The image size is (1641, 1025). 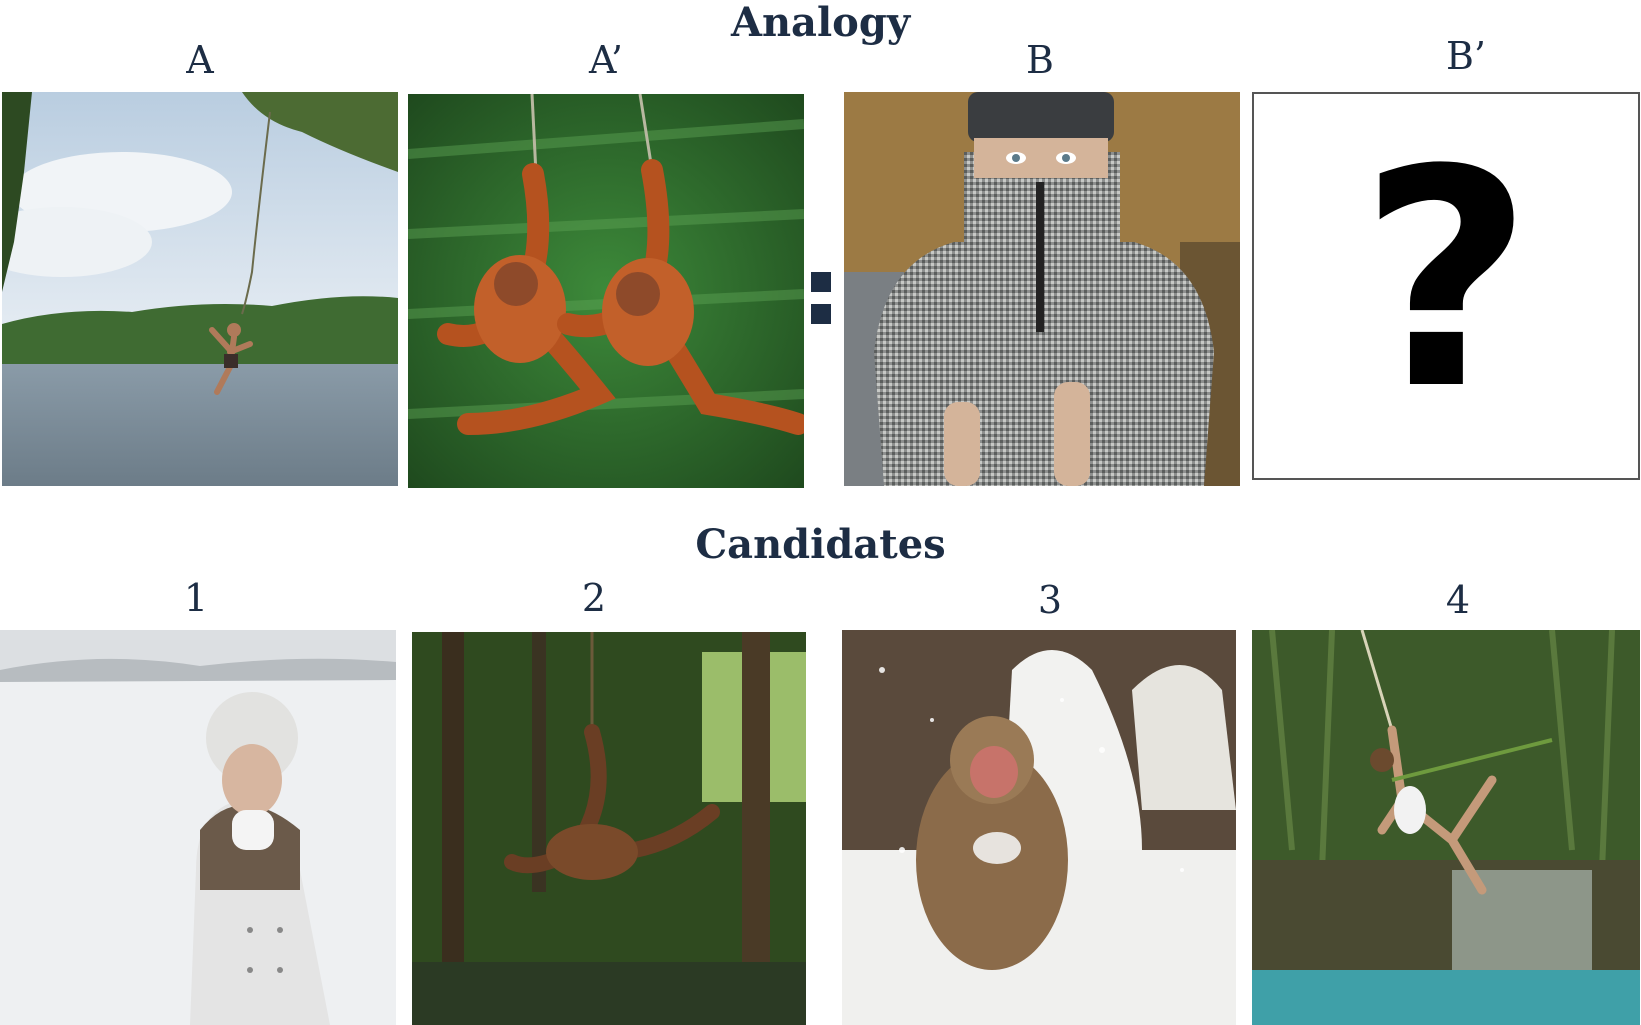 What do you see at coordinates (606, 60) in the screenshot?
I see `label-a-prime: A’` at bounding box center [606, 60].